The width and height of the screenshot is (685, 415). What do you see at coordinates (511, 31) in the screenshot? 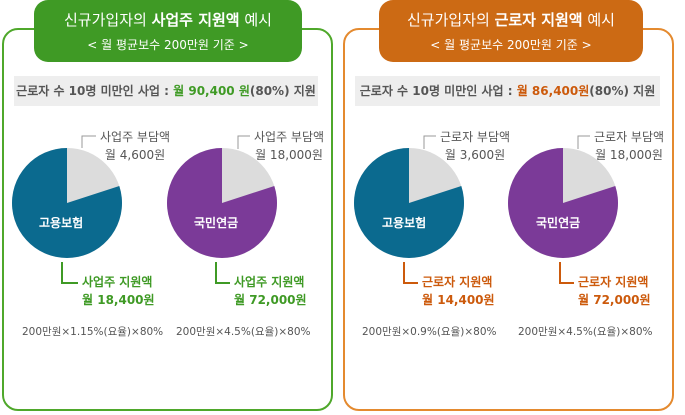
I see `worker-header: 신규가입자의 근로자 지원액 예시 < 월 평균보수 200만원 기준 >` at bounding box center [511, 31].